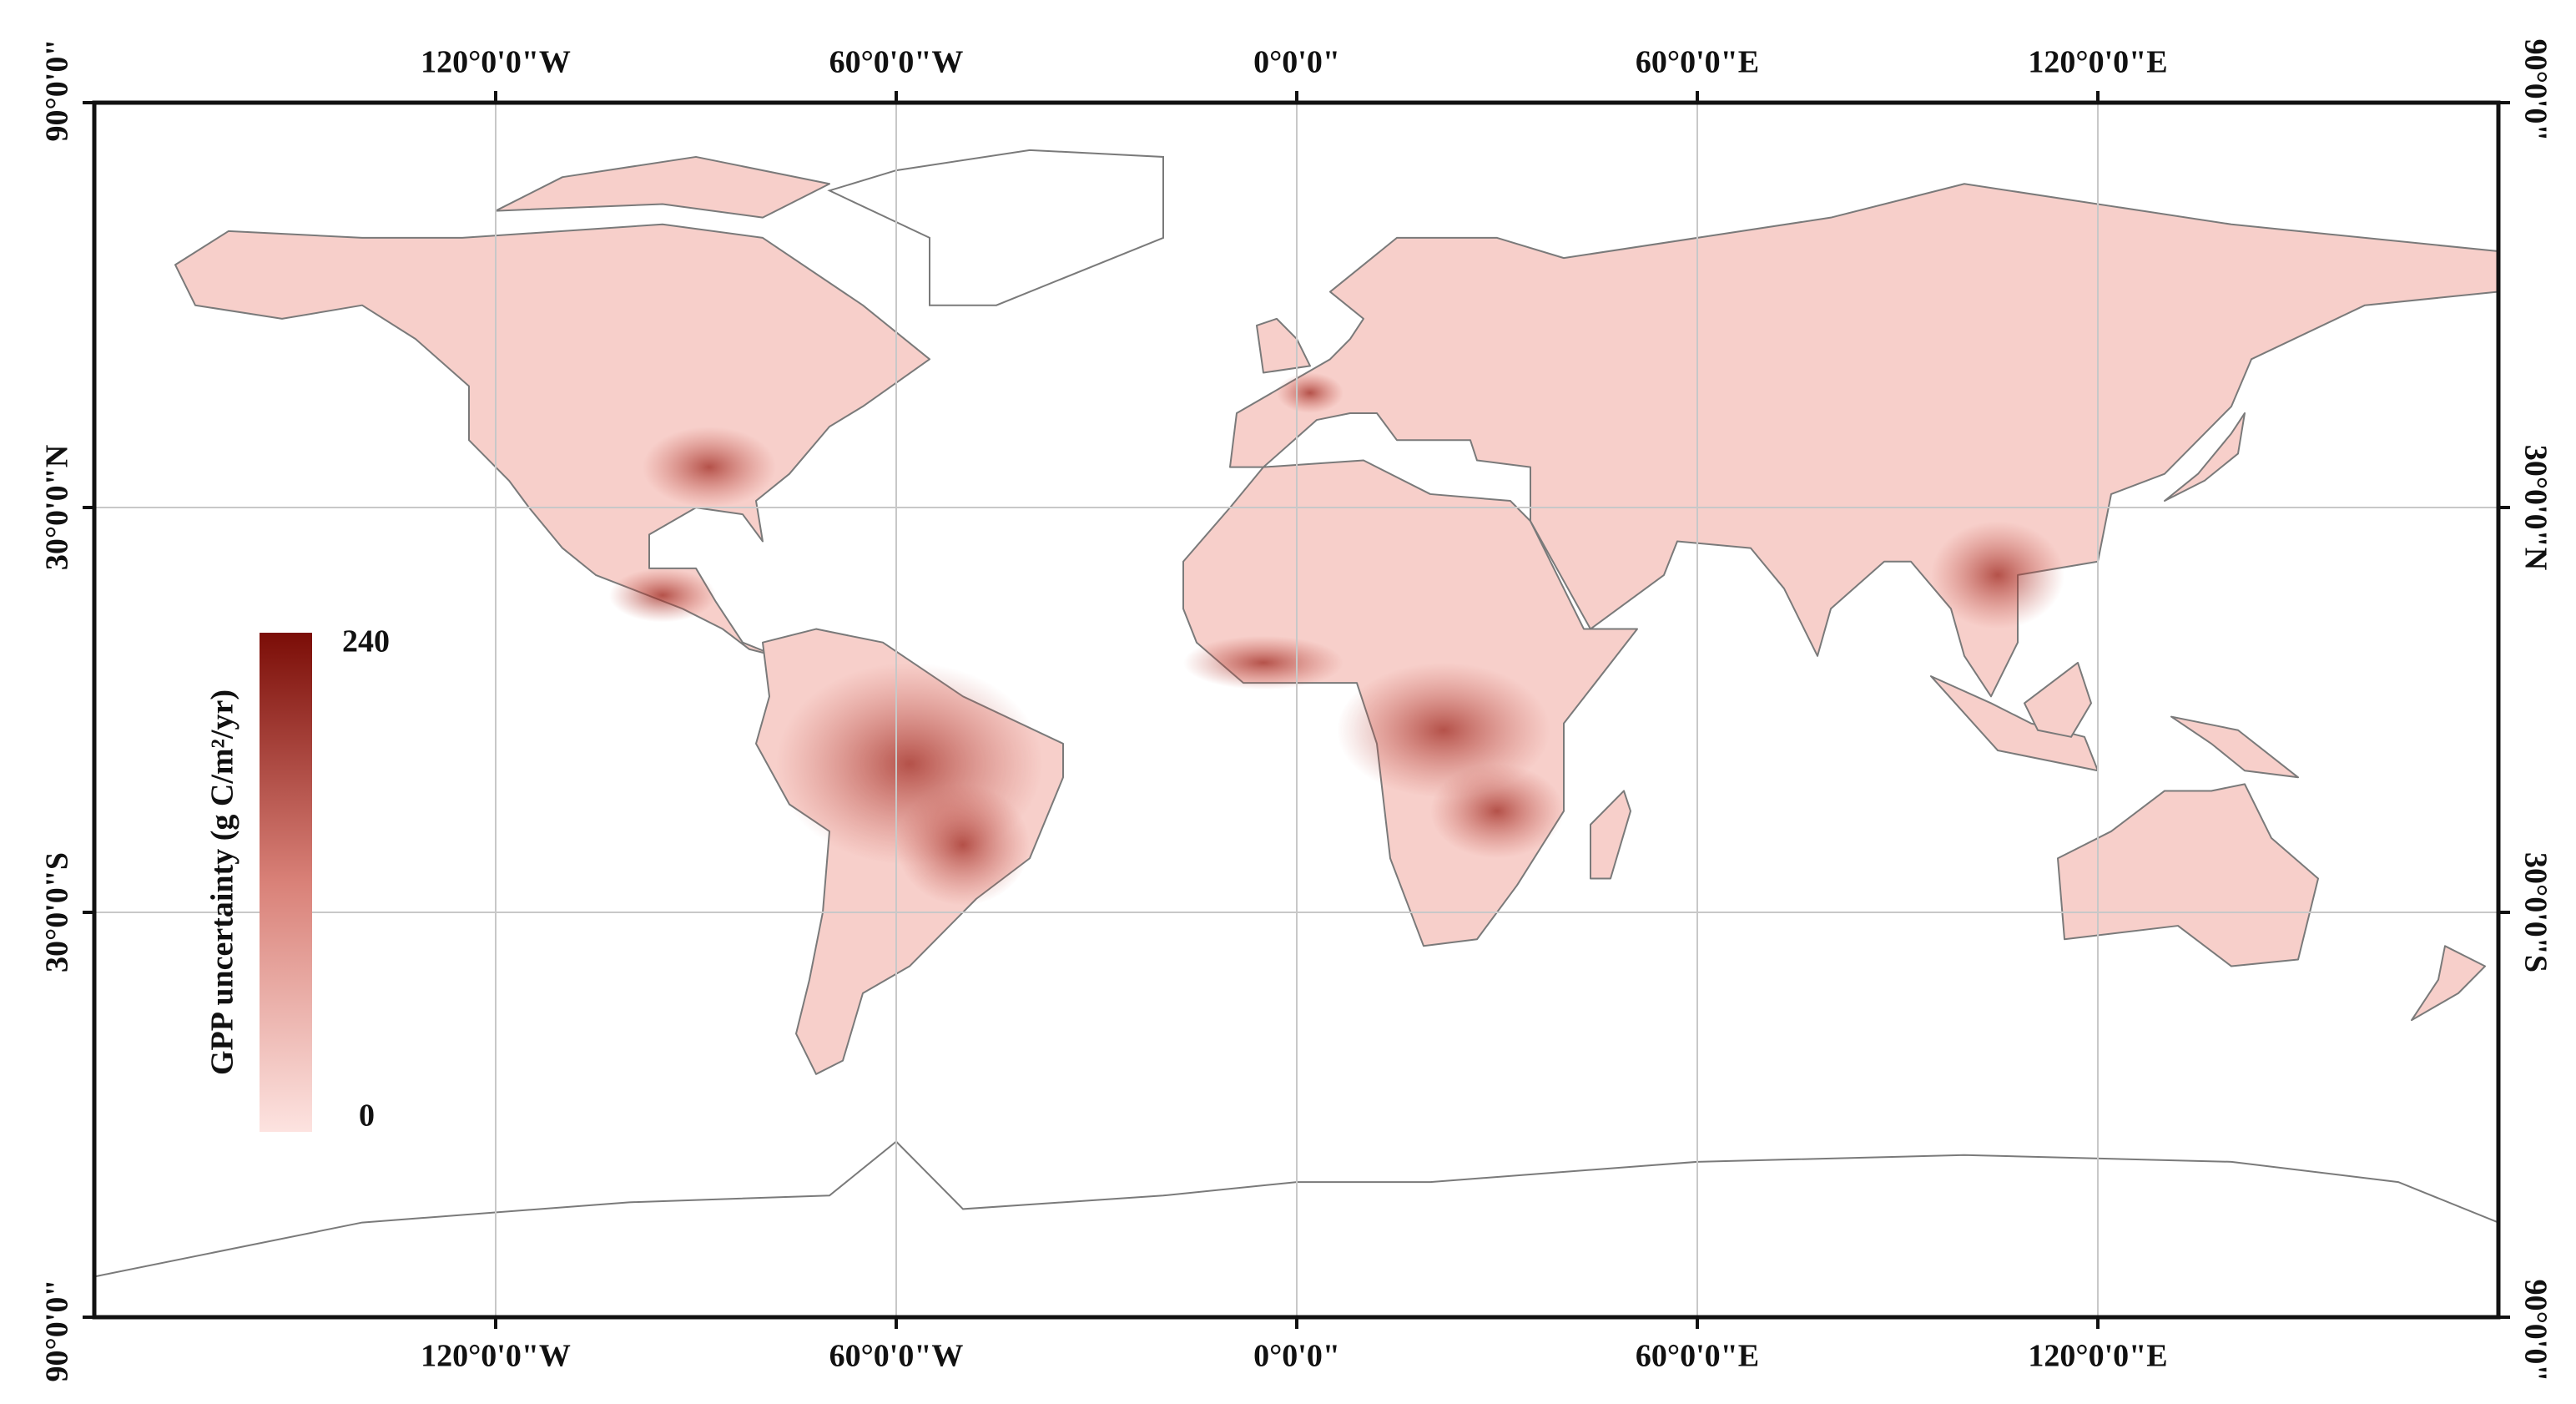 The width and height of the screenshot is (2576, 1404). I want to click on bottom-label: 0°0'0", so click(1297, 1357).